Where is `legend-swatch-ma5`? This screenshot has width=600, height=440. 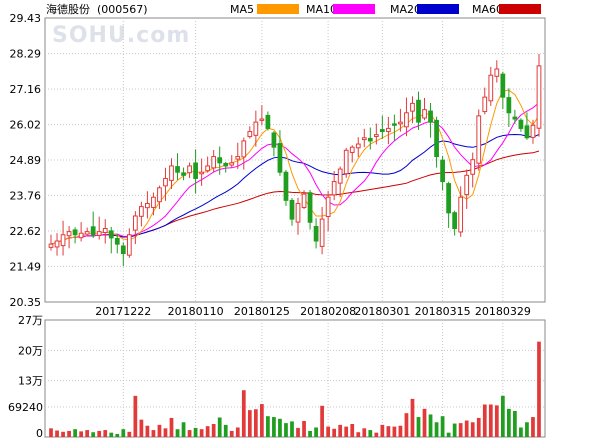
legend-swatch-ma5 is located at coordinates (278, 9).